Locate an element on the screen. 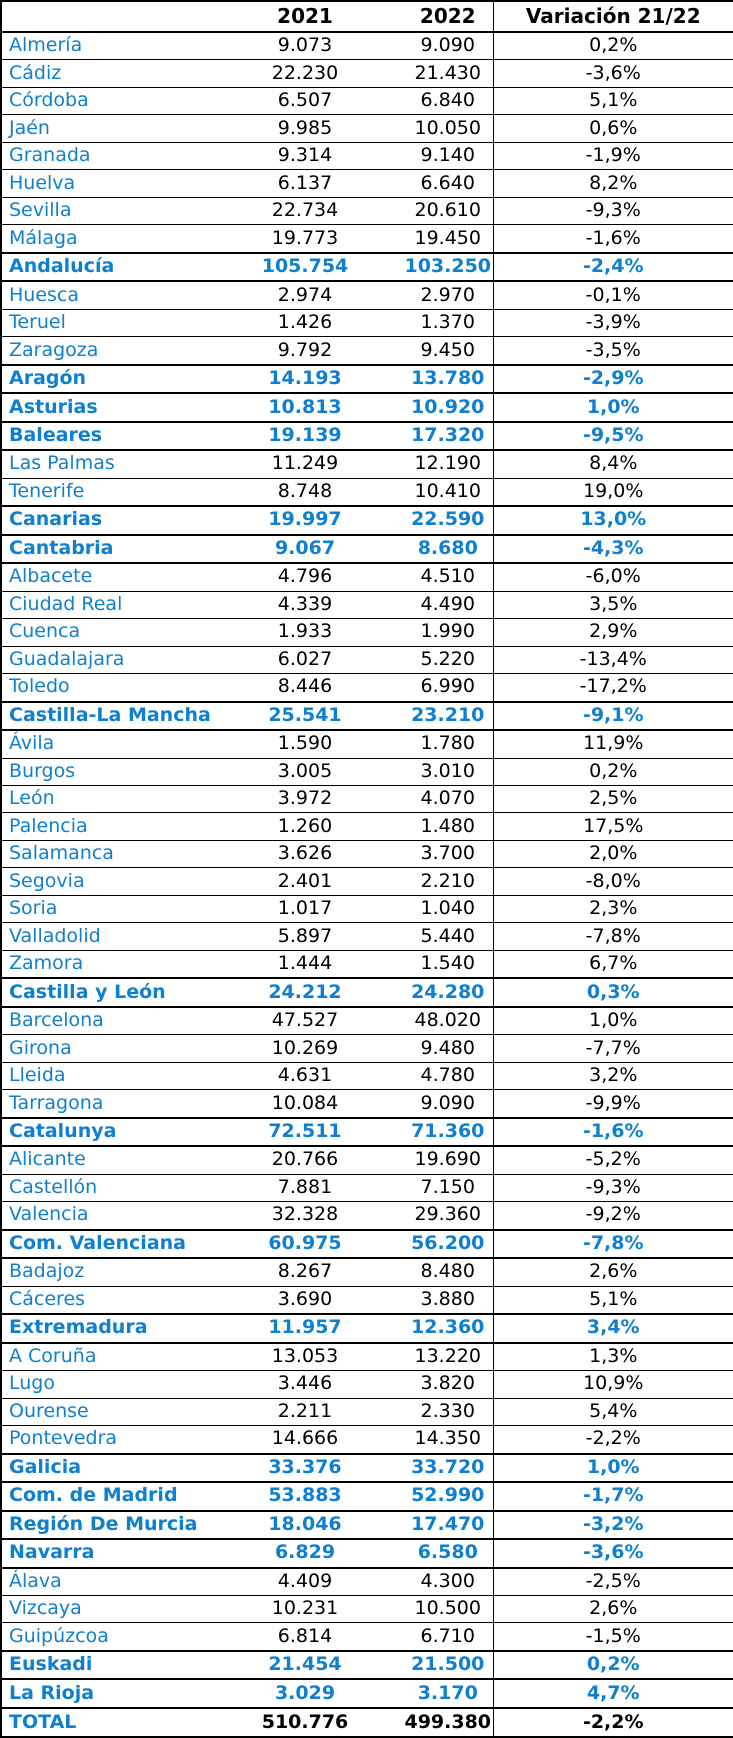 The height and width of the screenshot is (1738, 733). value-2021-cell: 1.444 is located at coordinates (305, 964).